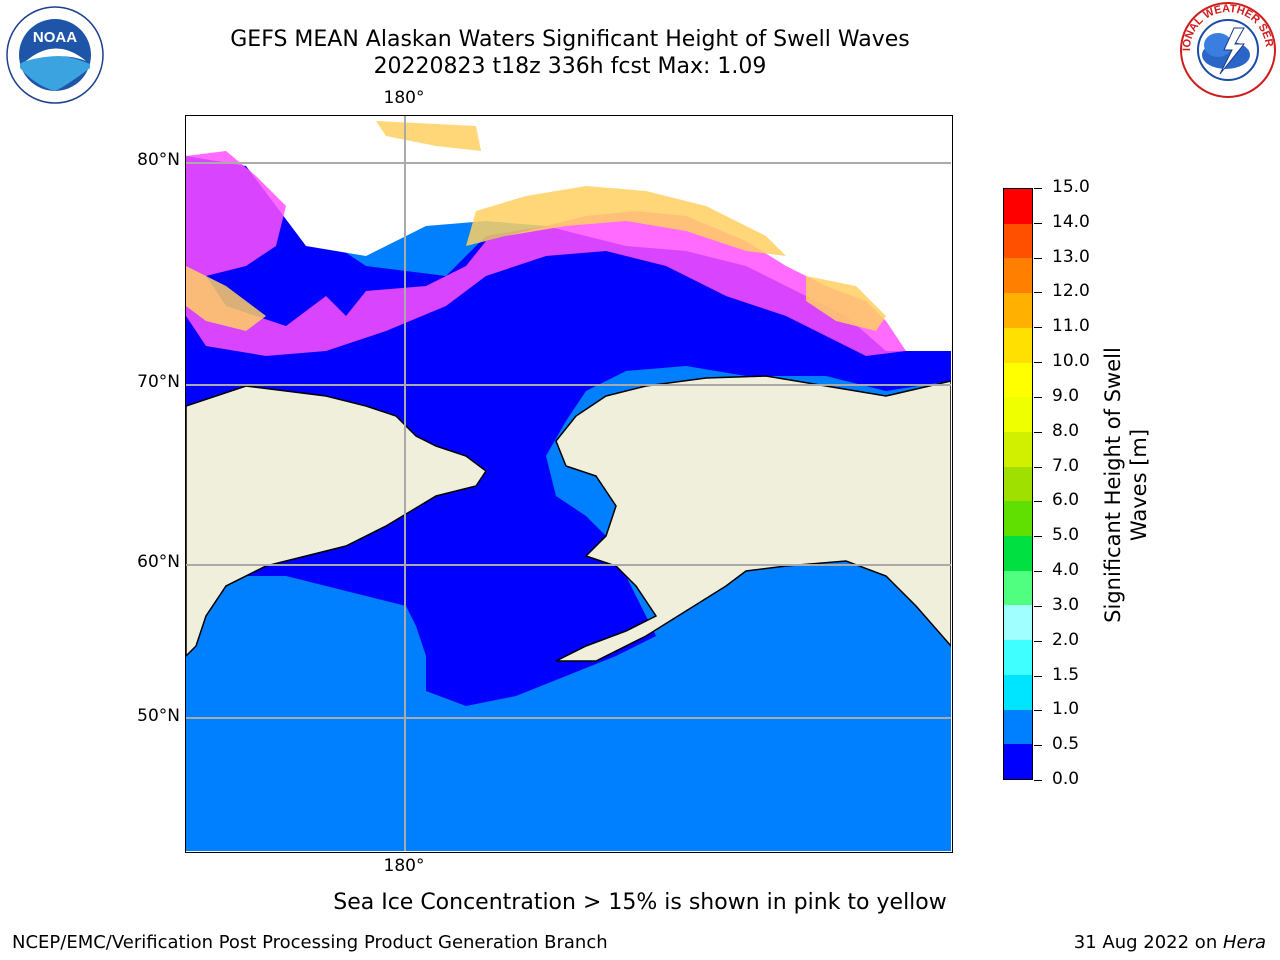 The image size is (1280, 960). What do you see at coordinates (1066, 639) in the screenshot?
I see `colorbar-tick-label: 2.0` at bounding box center [1066, 639].